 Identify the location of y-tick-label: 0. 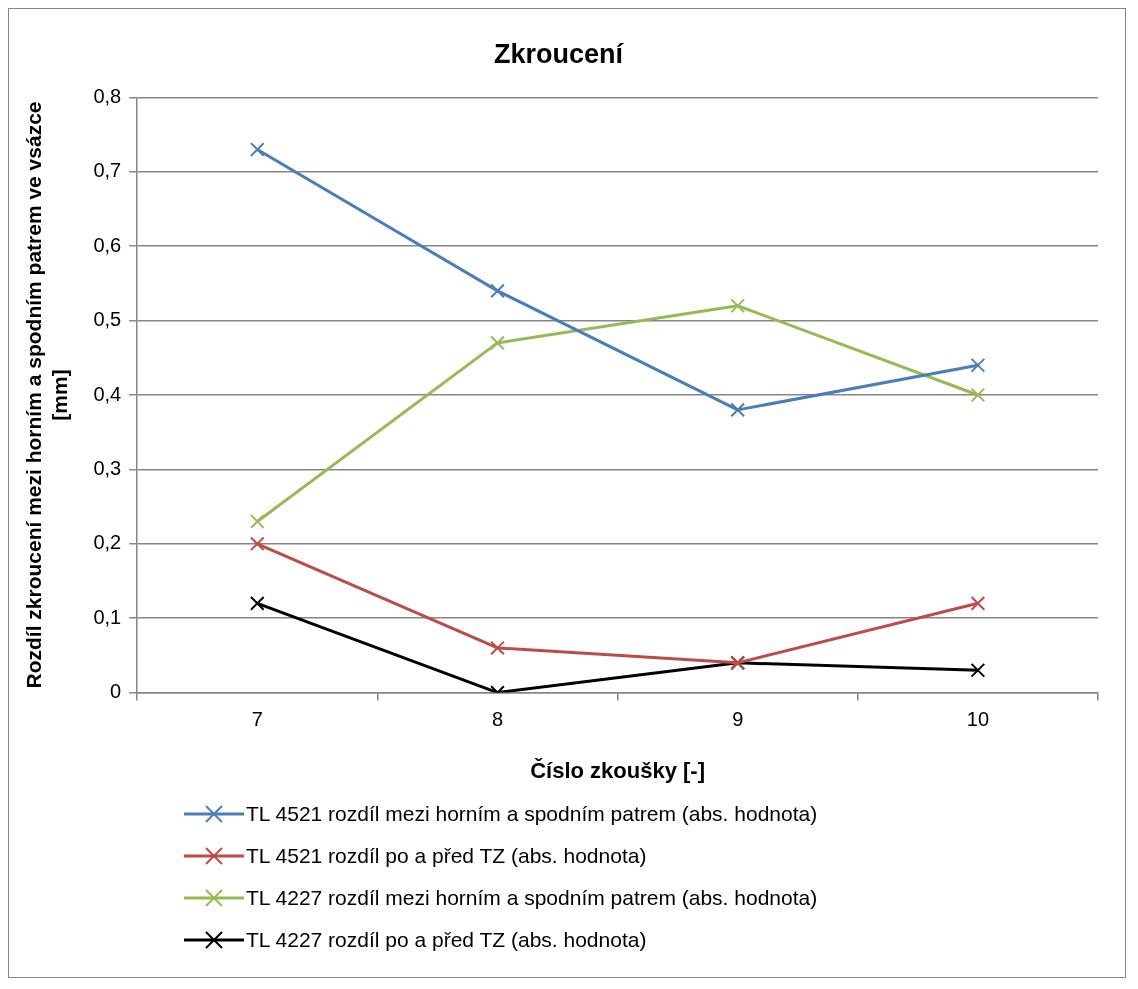
(116, 691).